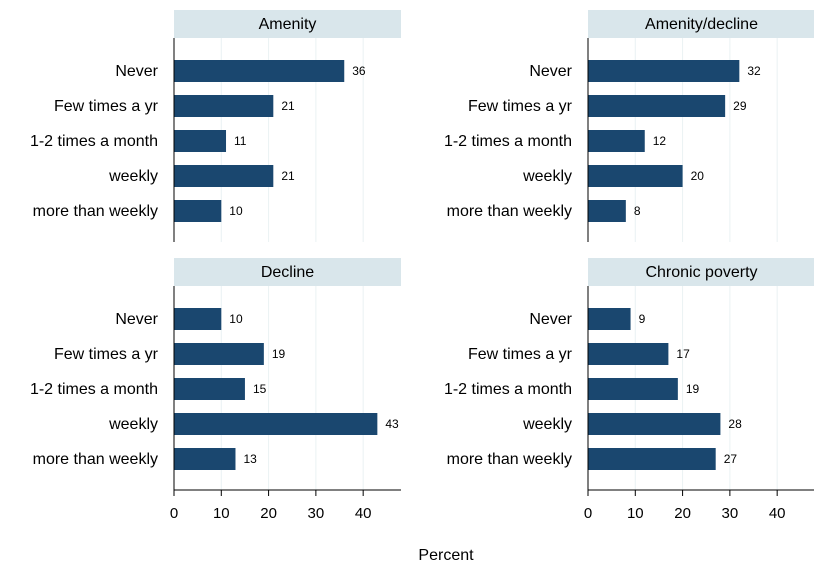 The height and width of the screenshot is (564, 814). I want to click on value-label: 9, so click(642, 319).